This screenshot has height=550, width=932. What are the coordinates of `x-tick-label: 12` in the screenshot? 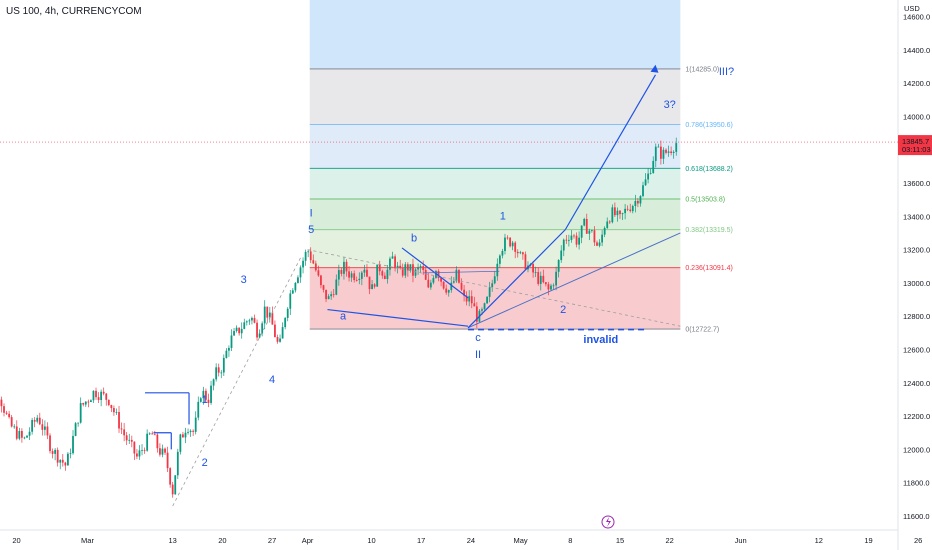 It's located at (819, 540).